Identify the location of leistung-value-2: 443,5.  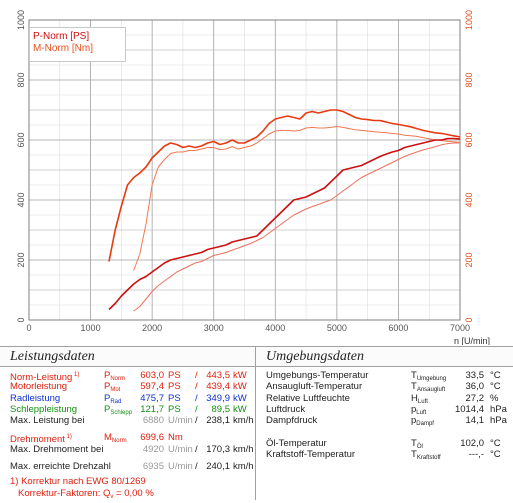
(218, 375).